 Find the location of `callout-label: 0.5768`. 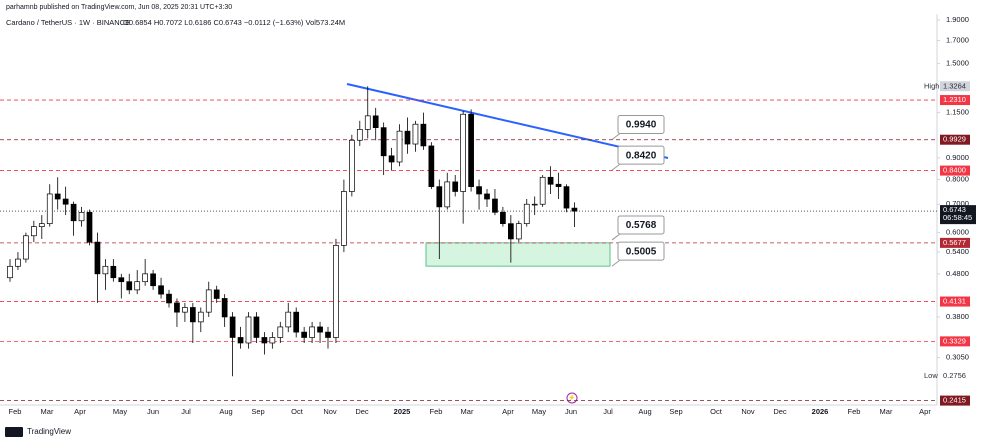

callout-label: 0.5768 is located at coordinates (641, 225).